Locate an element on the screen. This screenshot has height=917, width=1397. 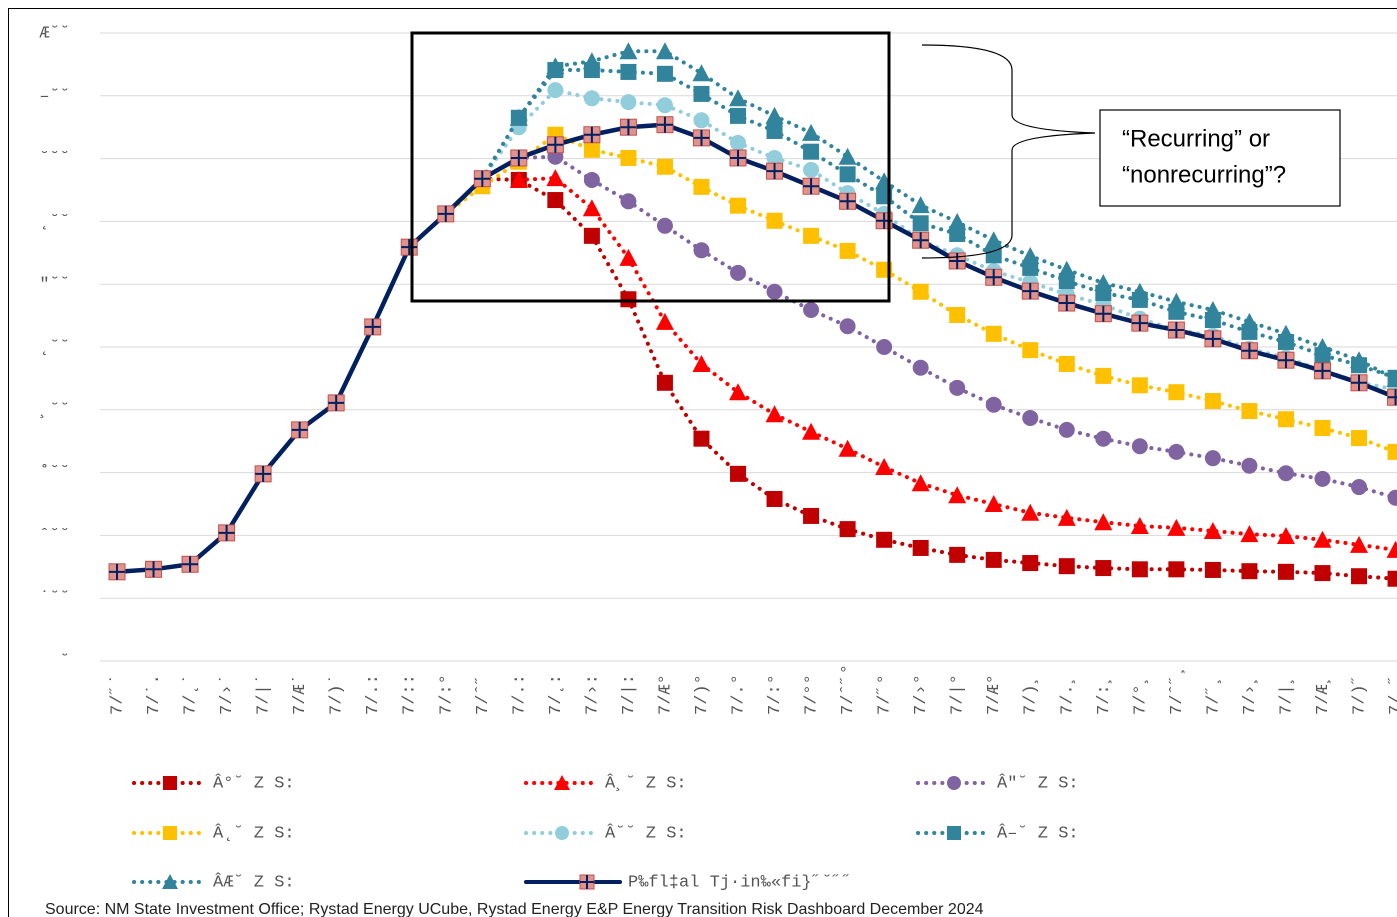
x-tick-label: 7/Æ¸ is located at coordinates (1323, 694).